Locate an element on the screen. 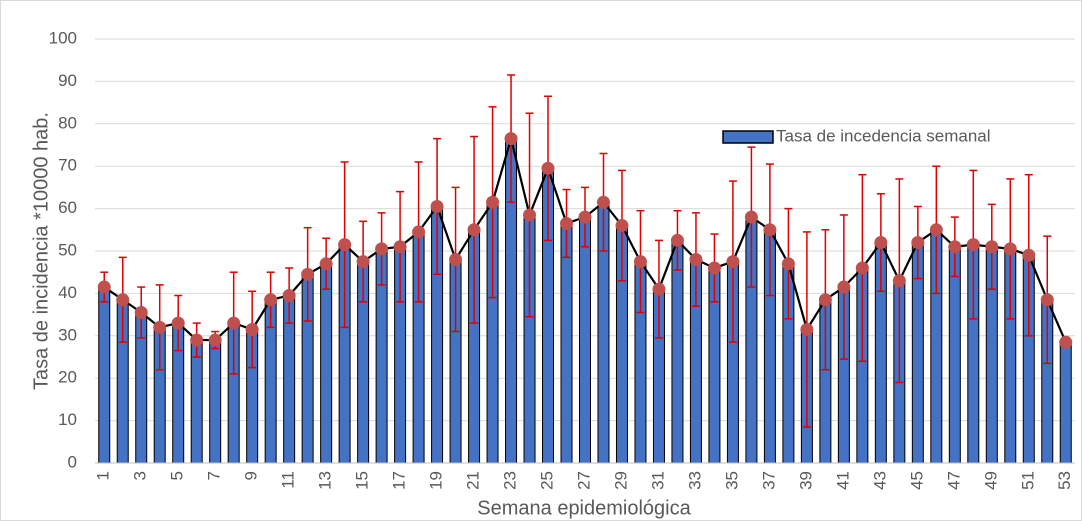 This screenshot has height=521, width=1082. y-tick-label: 90 is located at coordinates (67, 80).